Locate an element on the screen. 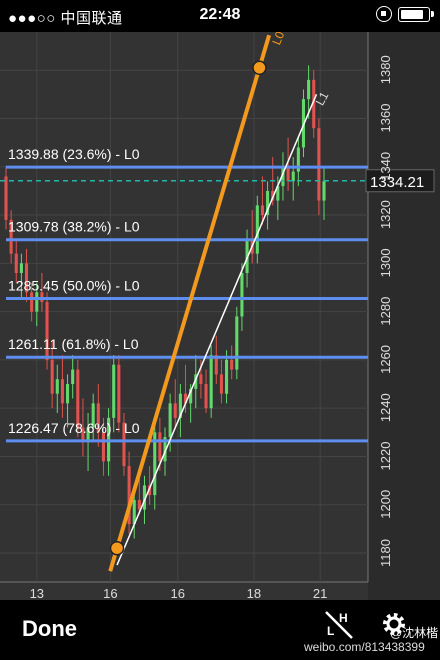  status-time: 22:48 is located at coordinates (220, 14).